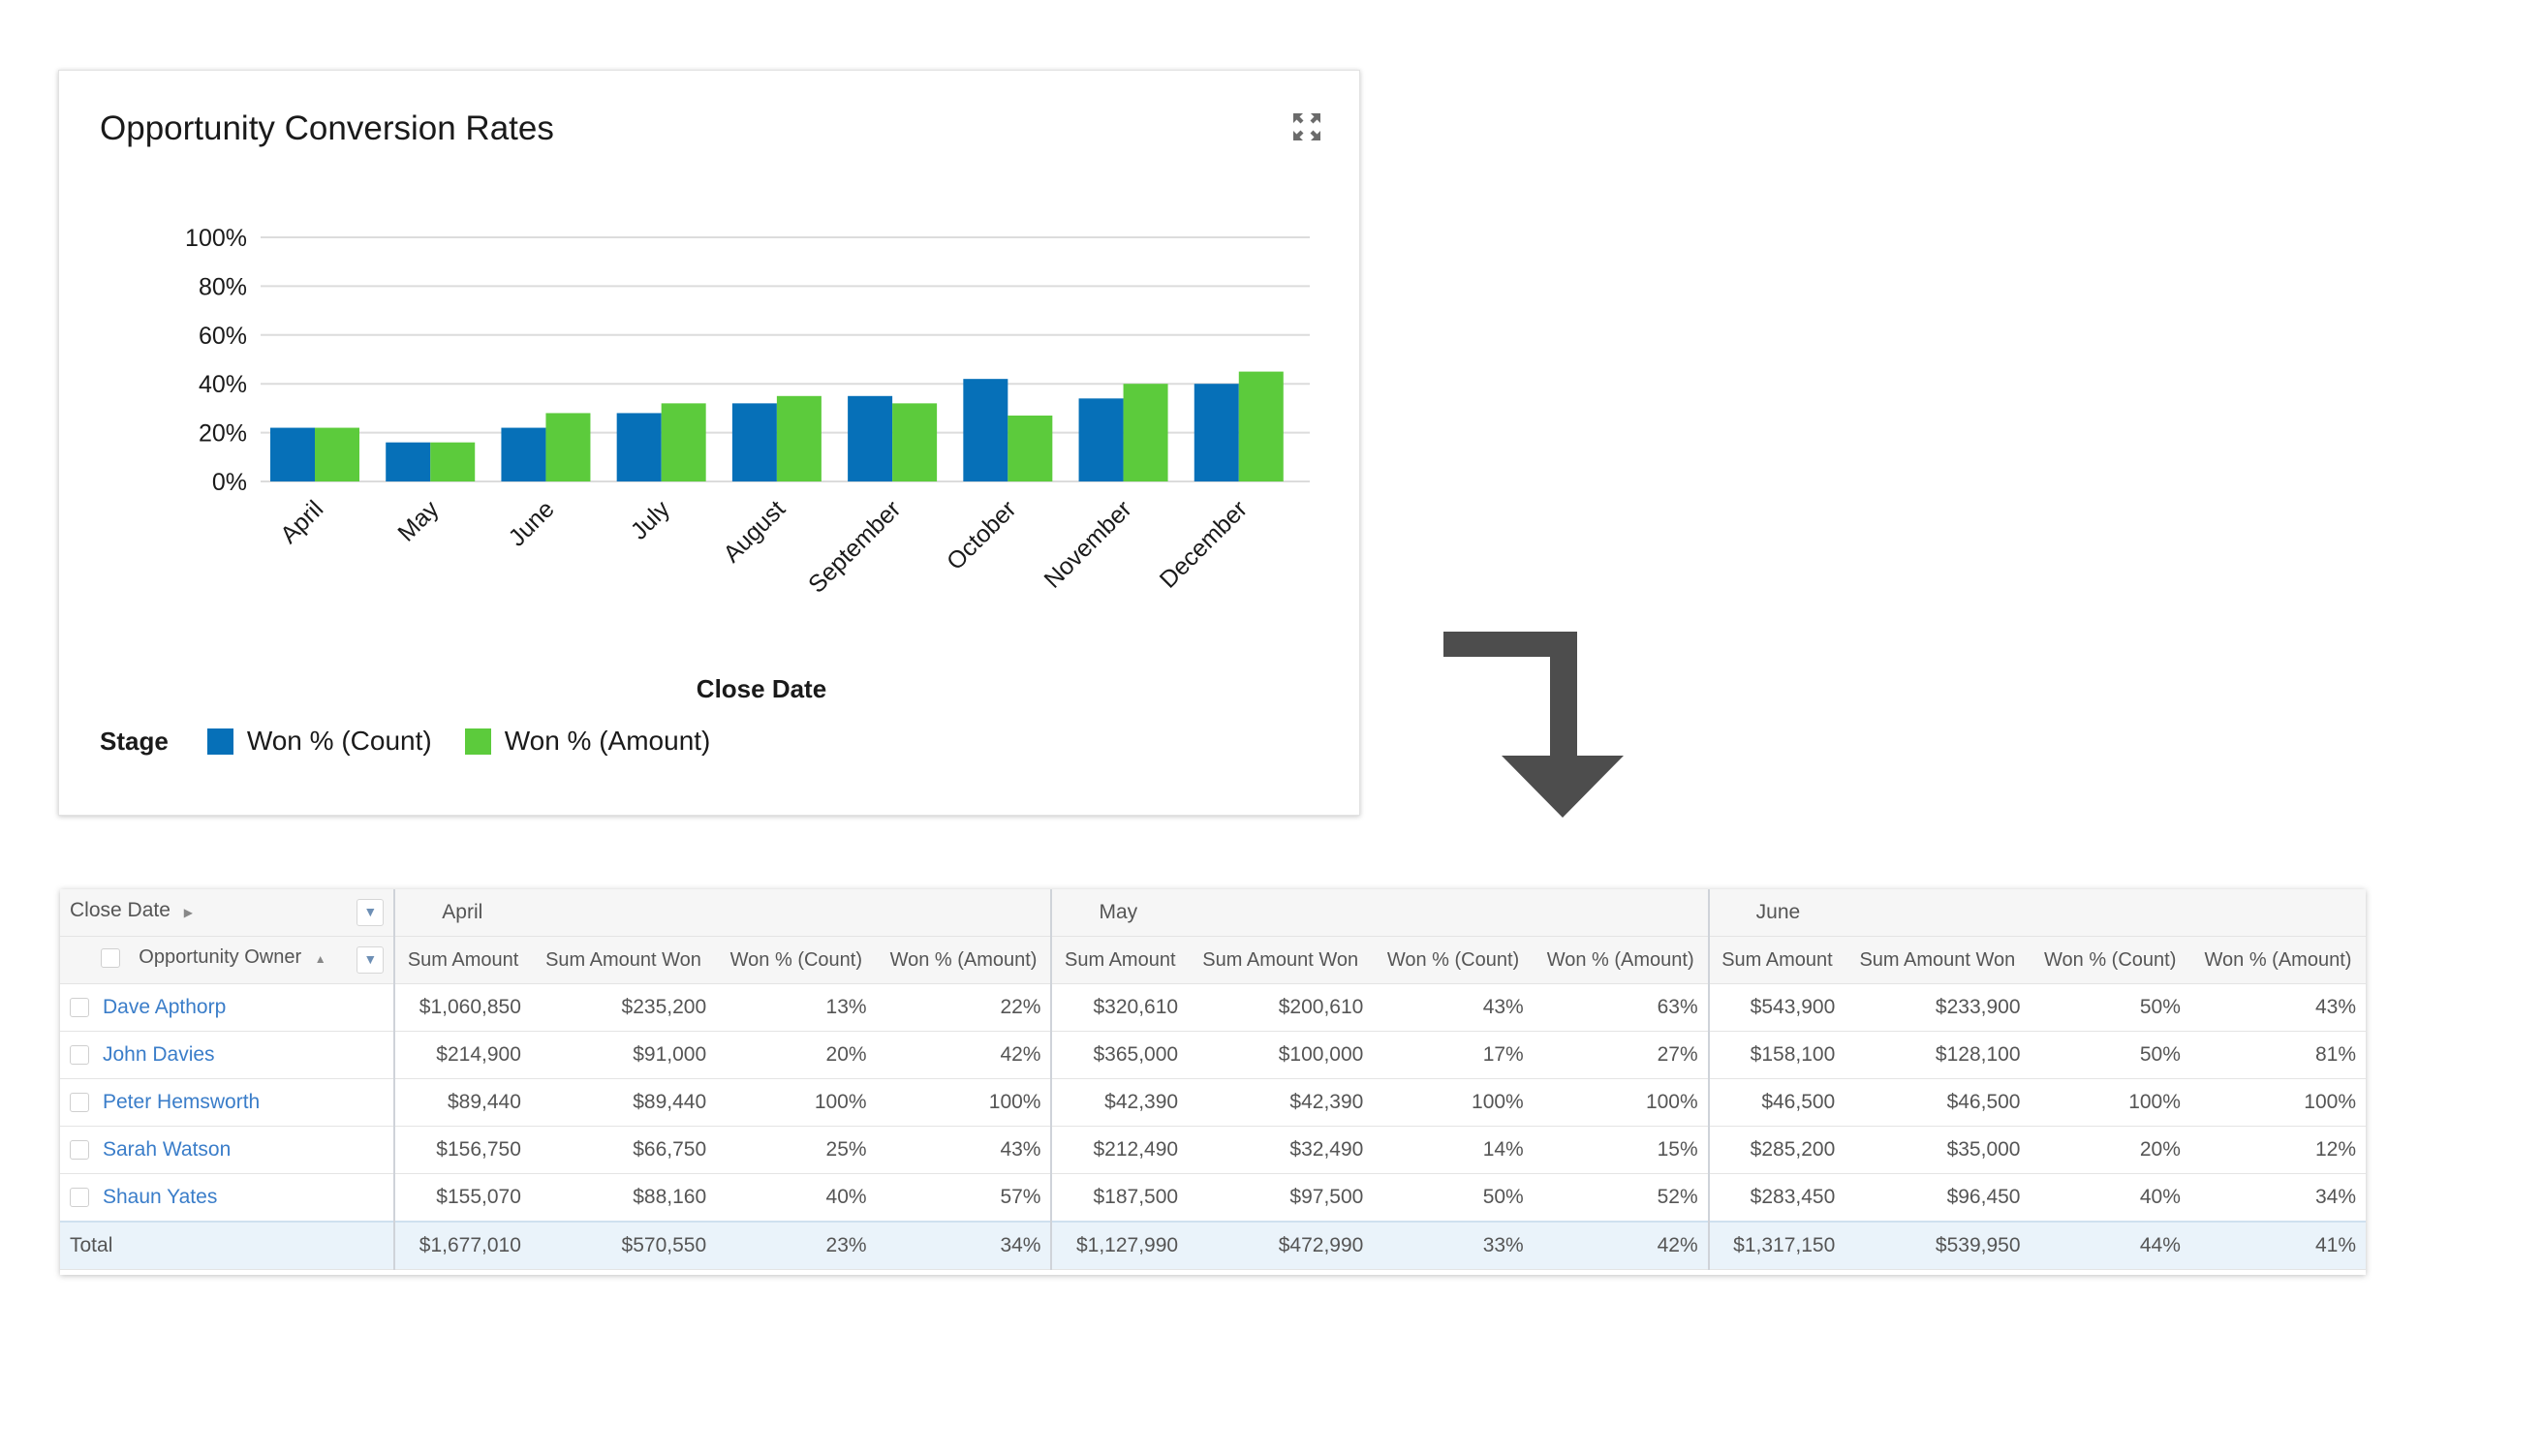 The width and height of the screenshot is (2543, 1456). What do you see at coordinates (167, 1149) in the screenshot?
I see `owner-link: Sarah Watson` at bounding box center [167, 1149].